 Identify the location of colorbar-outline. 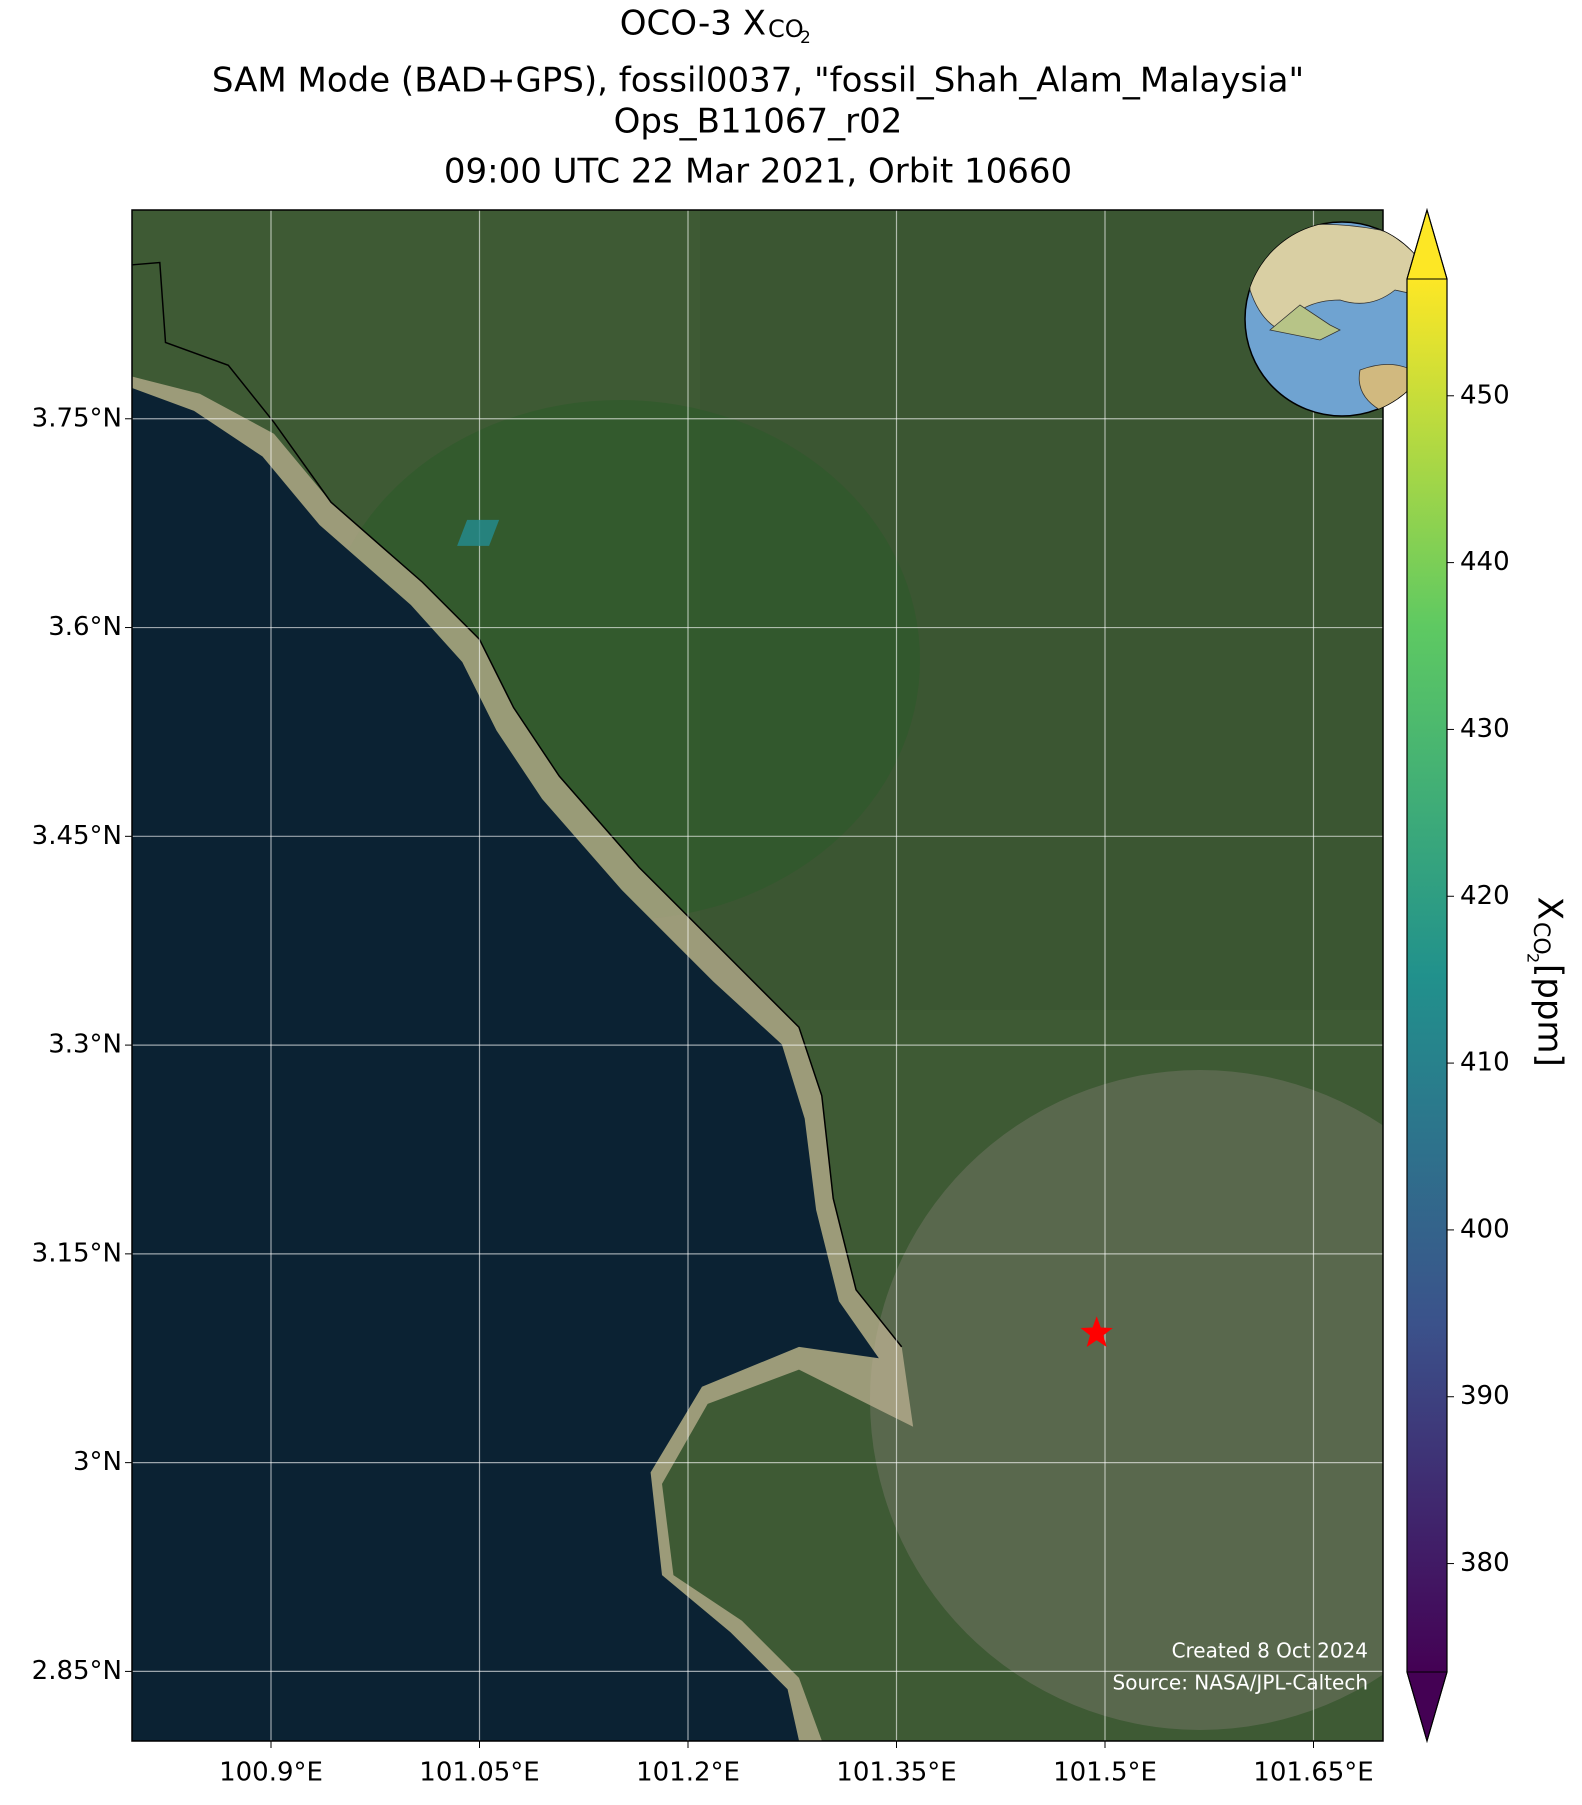
(1427, 975).